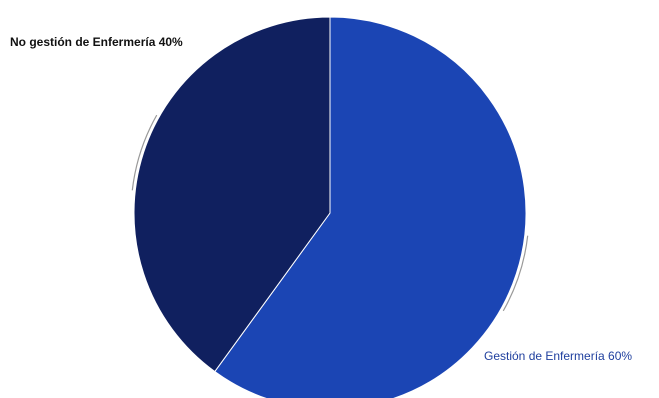 This screenshot has width=659, height=398. Describe the element at coordinates (558, 356) in the screenshot. I see `slice-label-gestion: Gestión de Enfermería 60%` at that location.